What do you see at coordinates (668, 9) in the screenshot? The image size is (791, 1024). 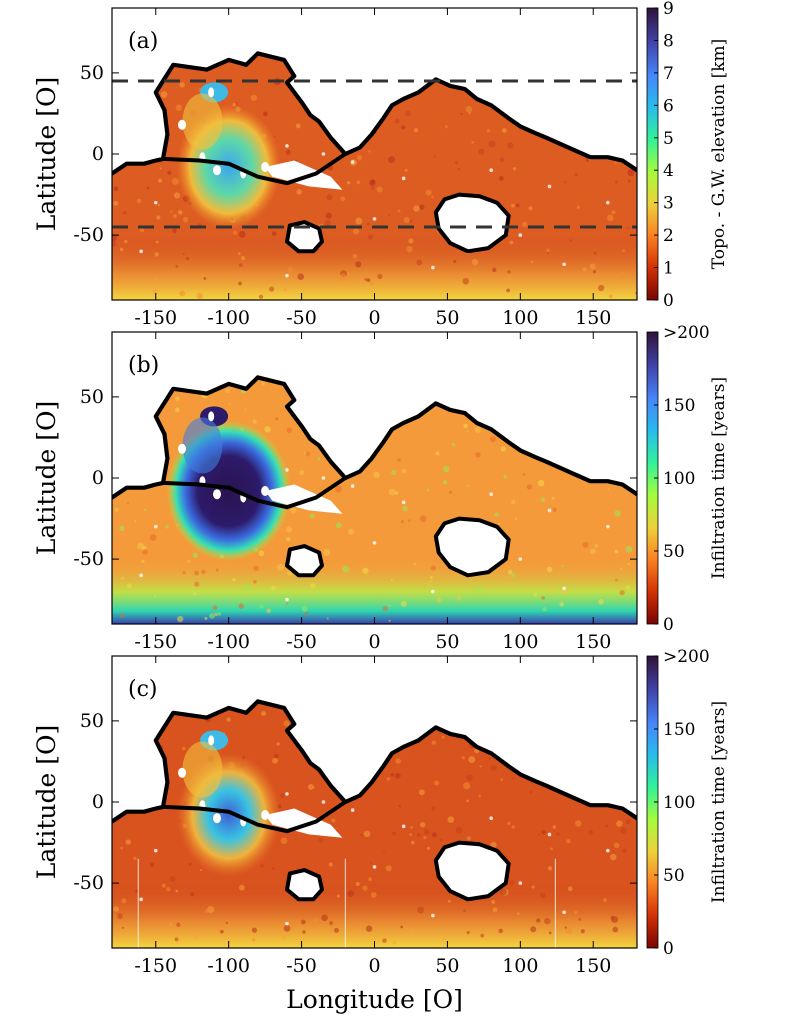 I see `colorbar-tick-label: 9` at bounding box center [668, 9].